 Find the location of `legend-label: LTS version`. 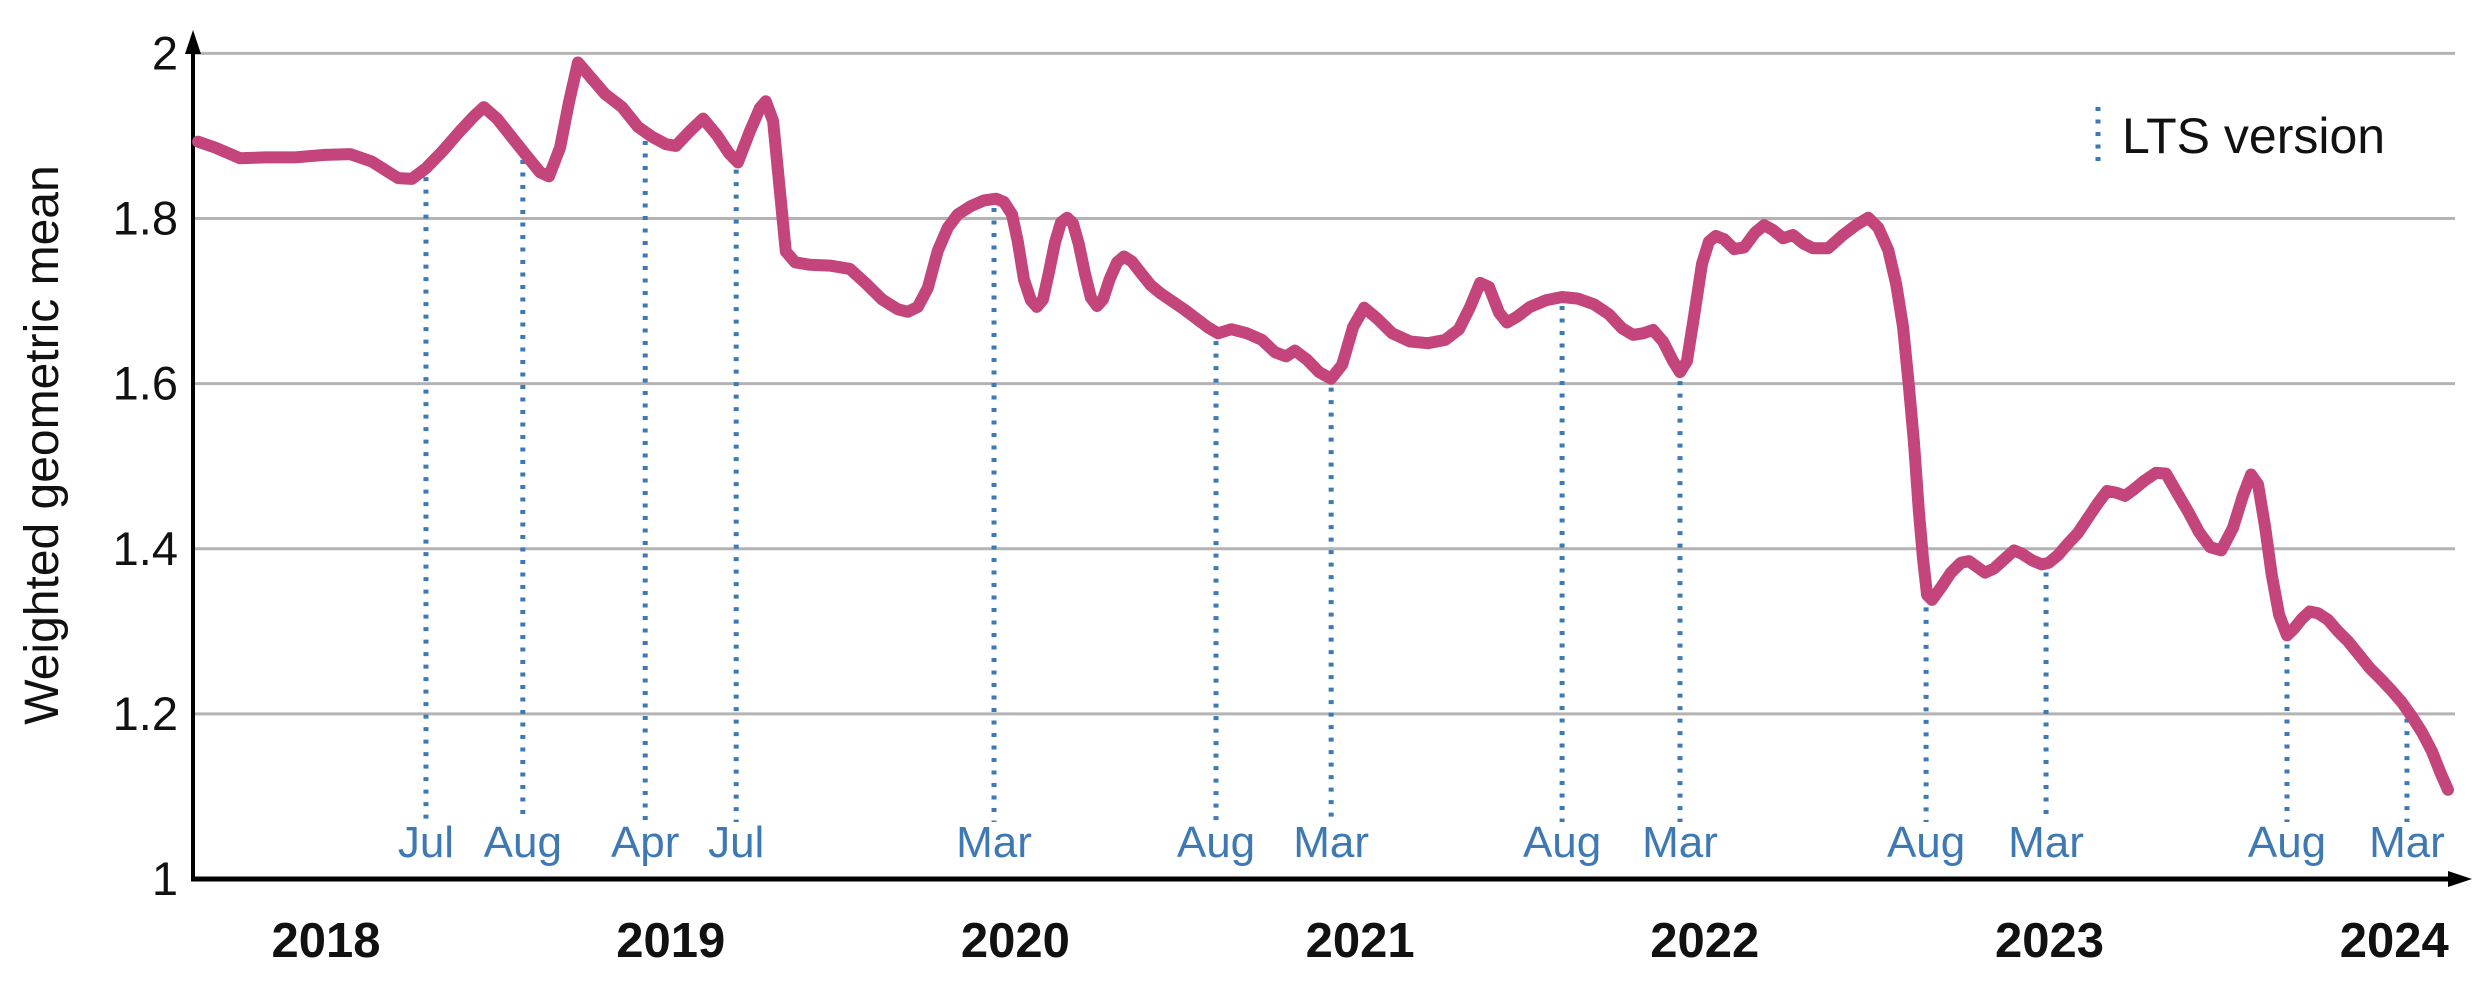

legend-label: LTS version is located at coordinates (2253, 136).